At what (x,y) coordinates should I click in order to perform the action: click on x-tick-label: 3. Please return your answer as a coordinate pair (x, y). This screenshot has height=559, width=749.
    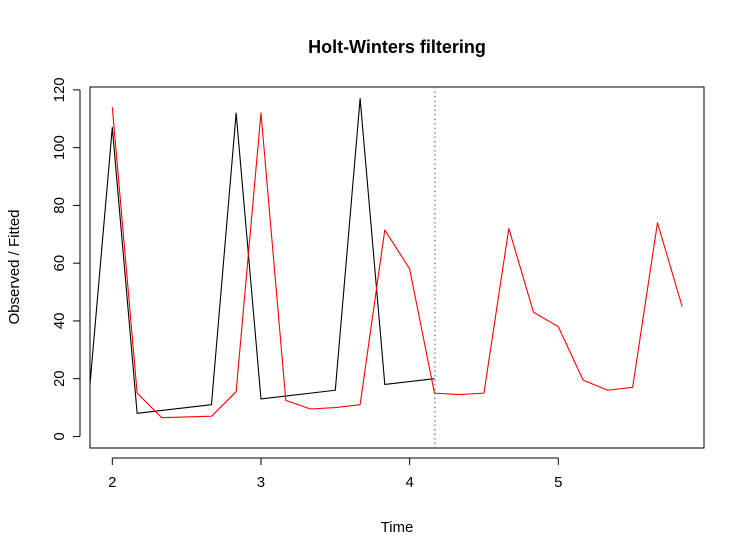
    Looking at the image, I should click on (261, 482).